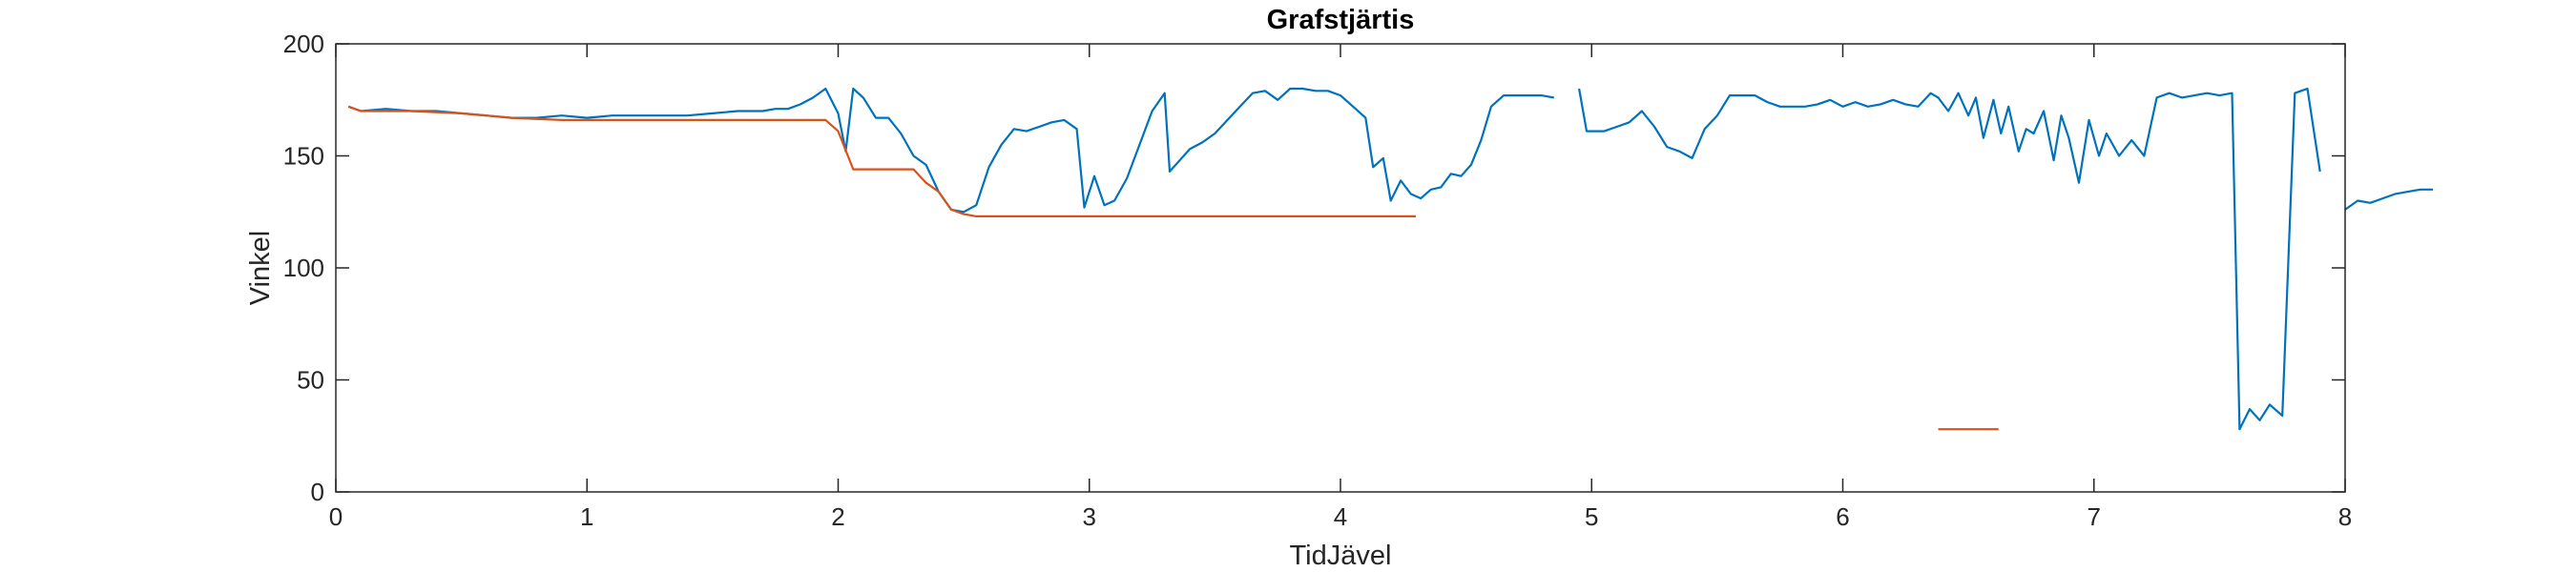 The image size is (2576, 572). What do you see at coordinates (1591, 516) in the screenshot?
I see `x-tick-label: 5` at bounding box center [1591, 516].